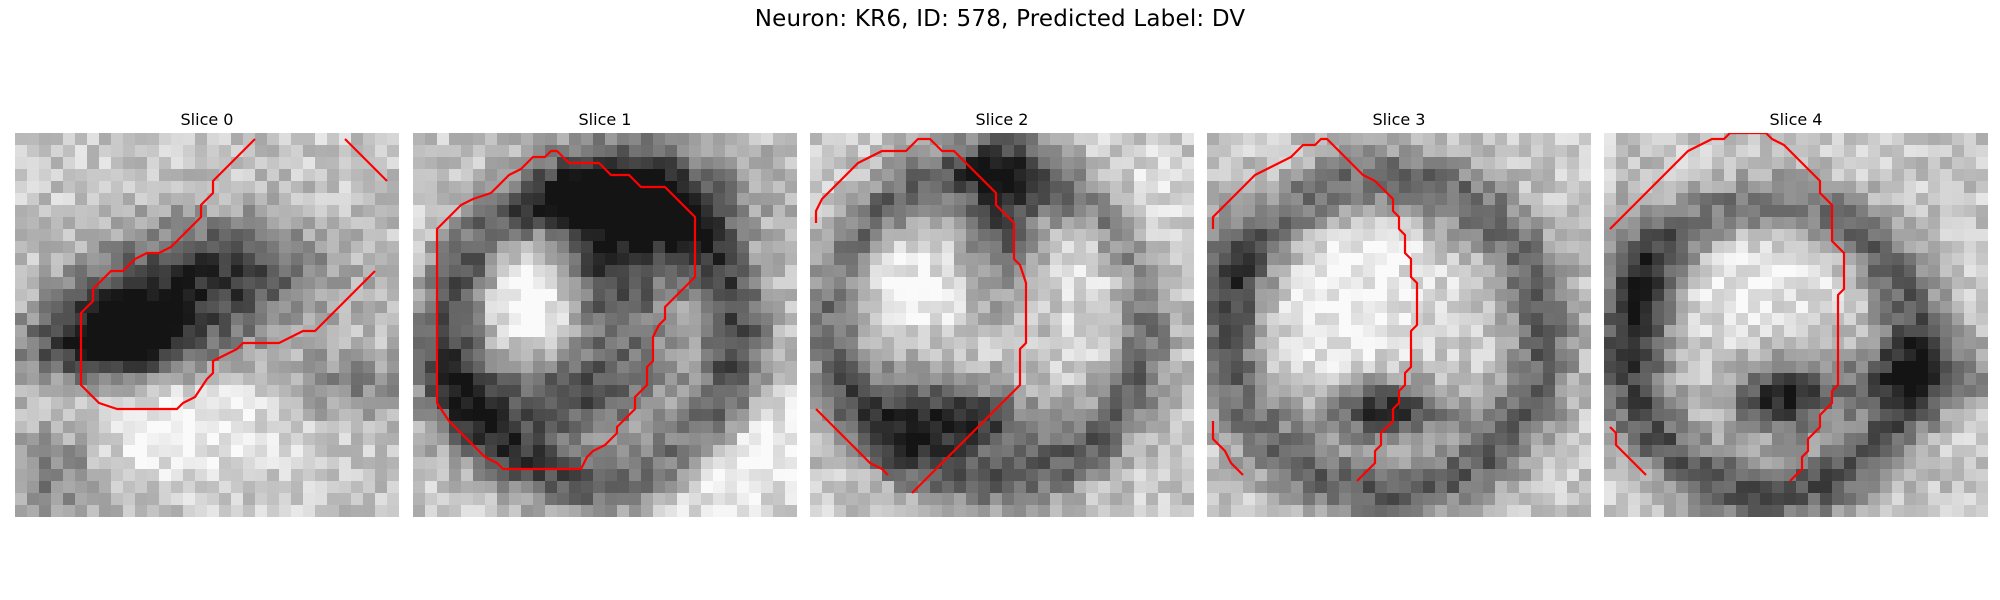 The image size is (2000, 600). I want to click on slice-title-1: Slice 1, so click(605, 119).